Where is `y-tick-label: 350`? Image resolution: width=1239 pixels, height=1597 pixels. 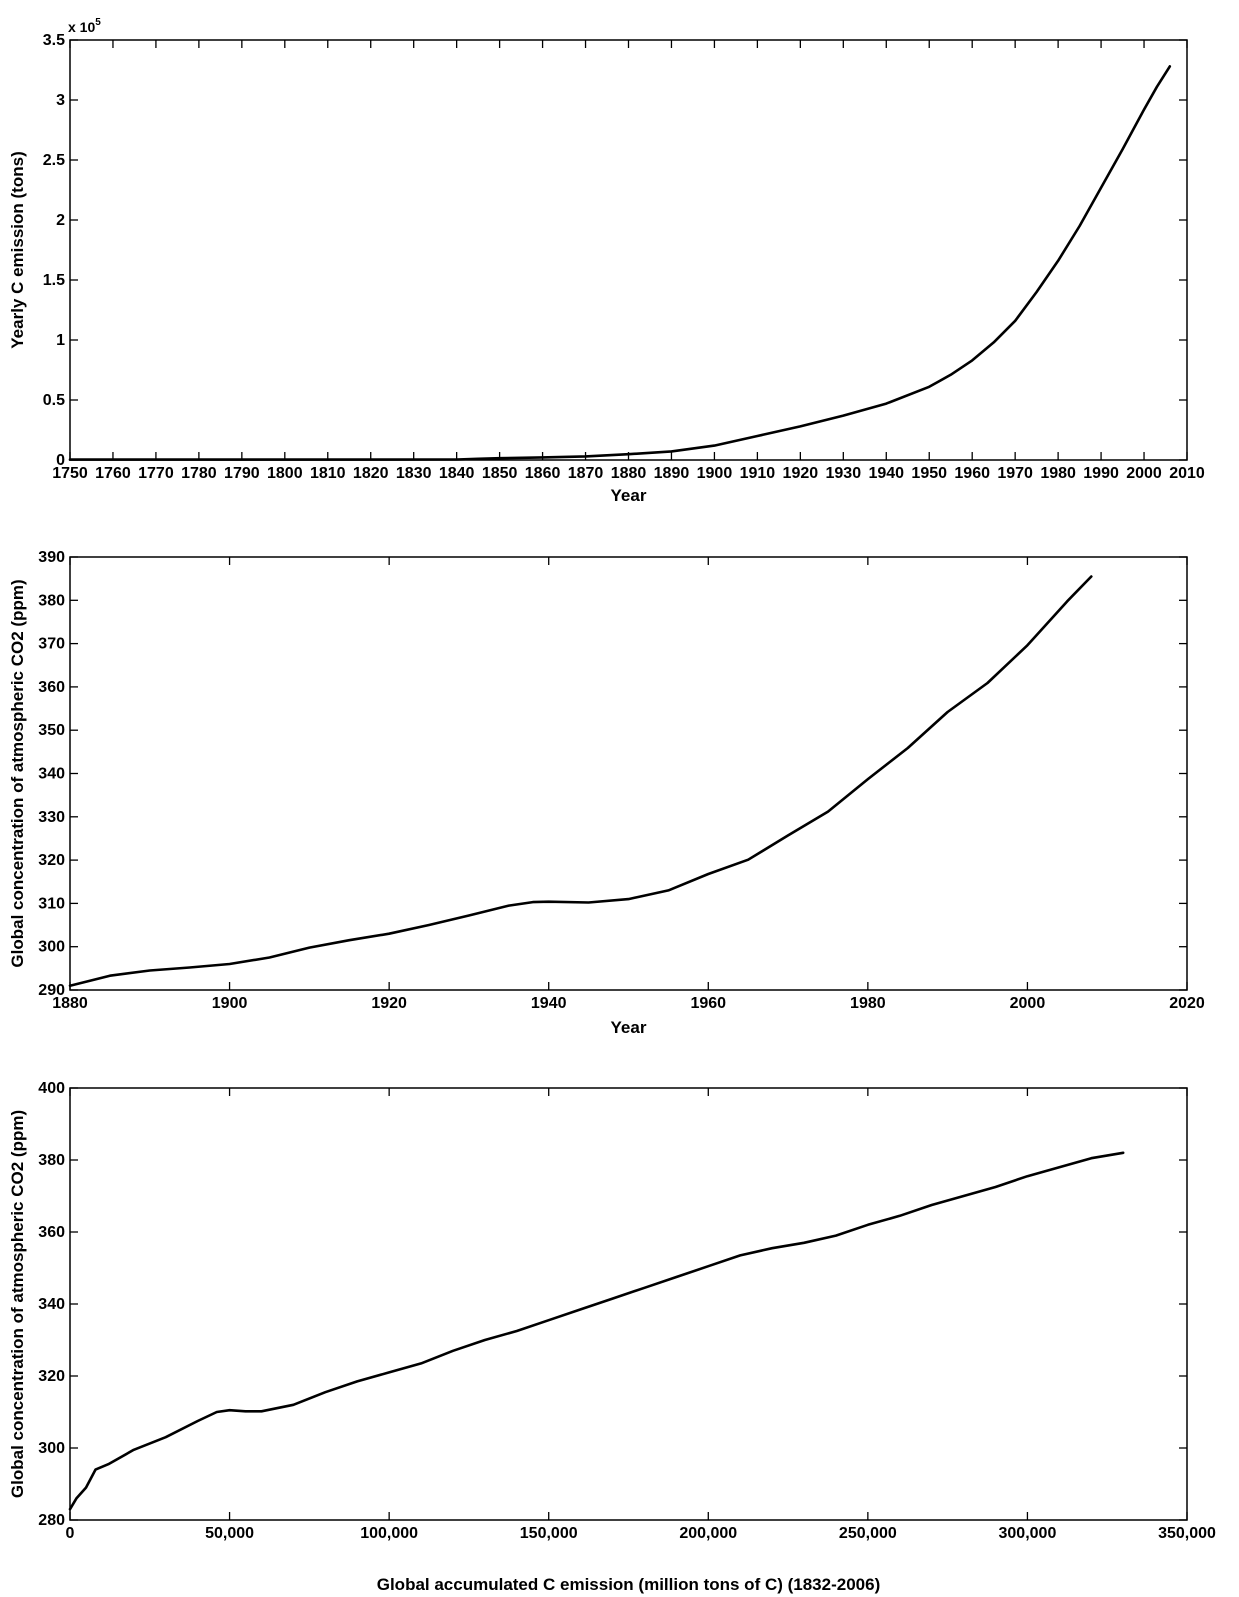
y-tick-label: 350 is located at coordinates (51, 730).